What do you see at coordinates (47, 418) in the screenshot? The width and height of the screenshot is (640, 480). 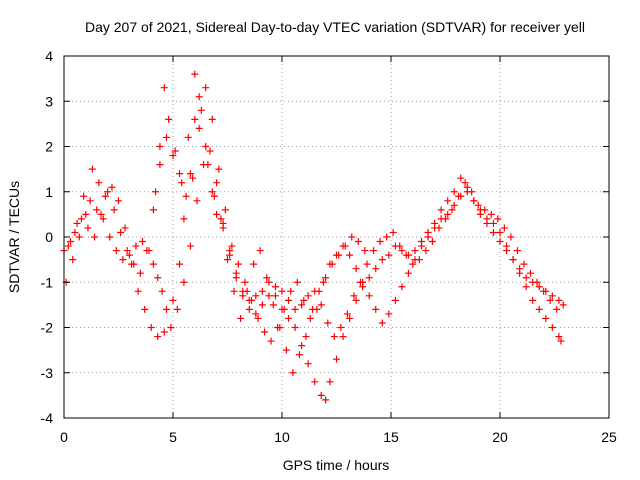 I see `y-tick-label: -4` at bounding box center [47, 418].